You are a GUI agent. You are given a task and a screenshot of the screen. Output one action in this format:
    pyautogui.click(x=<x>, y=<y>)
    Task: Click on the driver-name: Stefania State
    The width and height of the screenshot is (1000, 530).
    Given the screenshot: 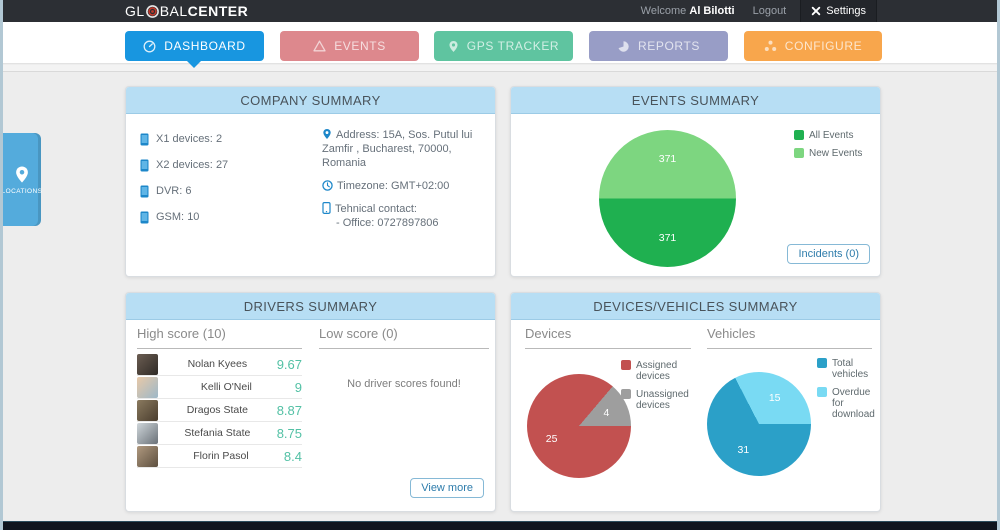 What is the action you would take?
    pyautogui.click(x=217, y=433)
    